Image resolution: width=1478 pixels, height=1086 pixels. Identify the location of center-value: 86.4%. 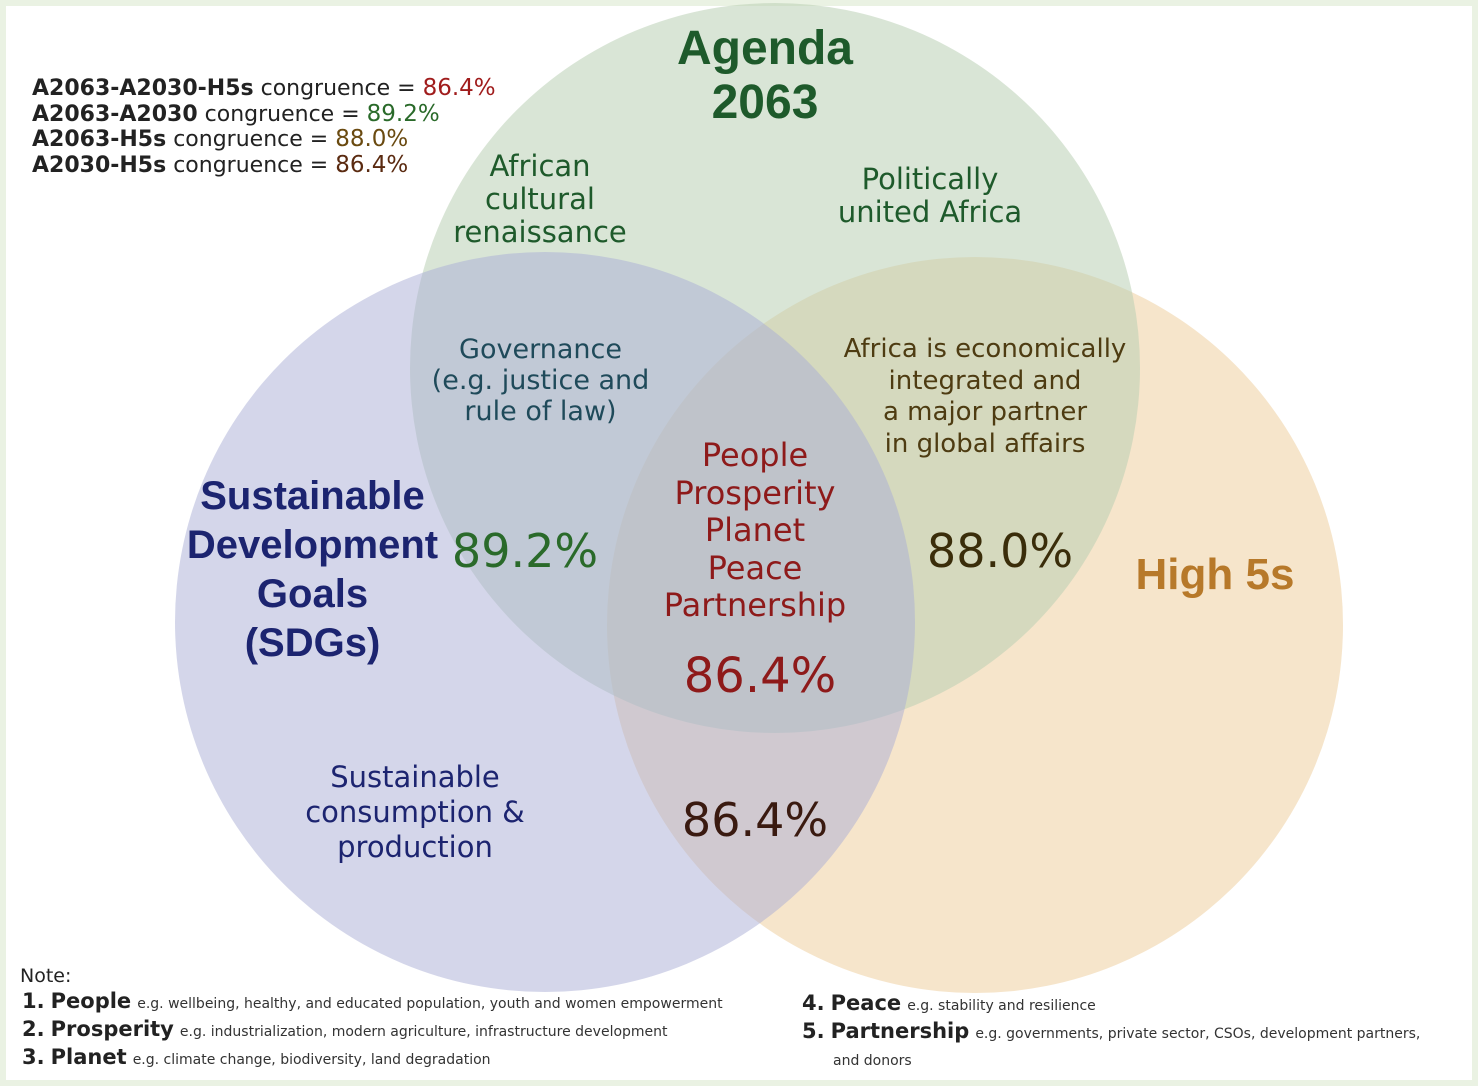
(760, 676).